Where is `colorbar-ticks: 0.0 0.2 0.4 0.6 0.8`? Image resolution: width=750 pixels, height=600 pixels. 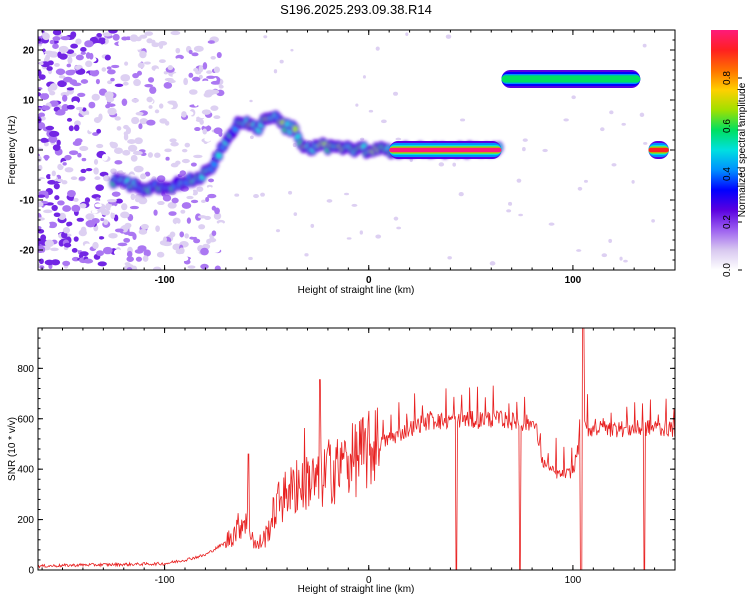
colorbar-ticks: 0.0 0.2 0.4 0.6 0.8 is located at coordinates (732, 174).